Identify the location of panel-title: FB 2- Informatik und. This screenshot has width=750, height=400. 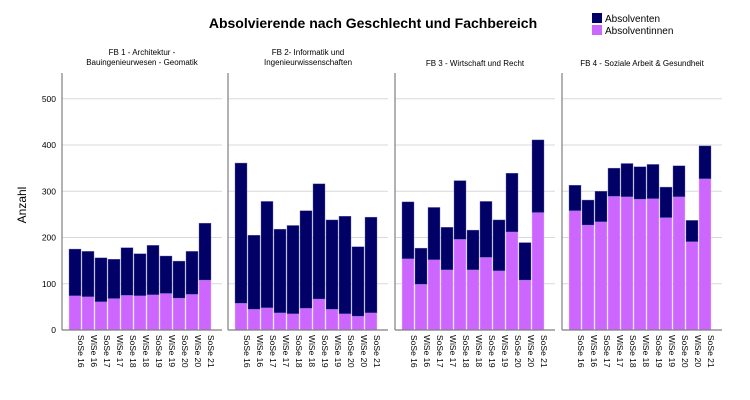
(308, 52).